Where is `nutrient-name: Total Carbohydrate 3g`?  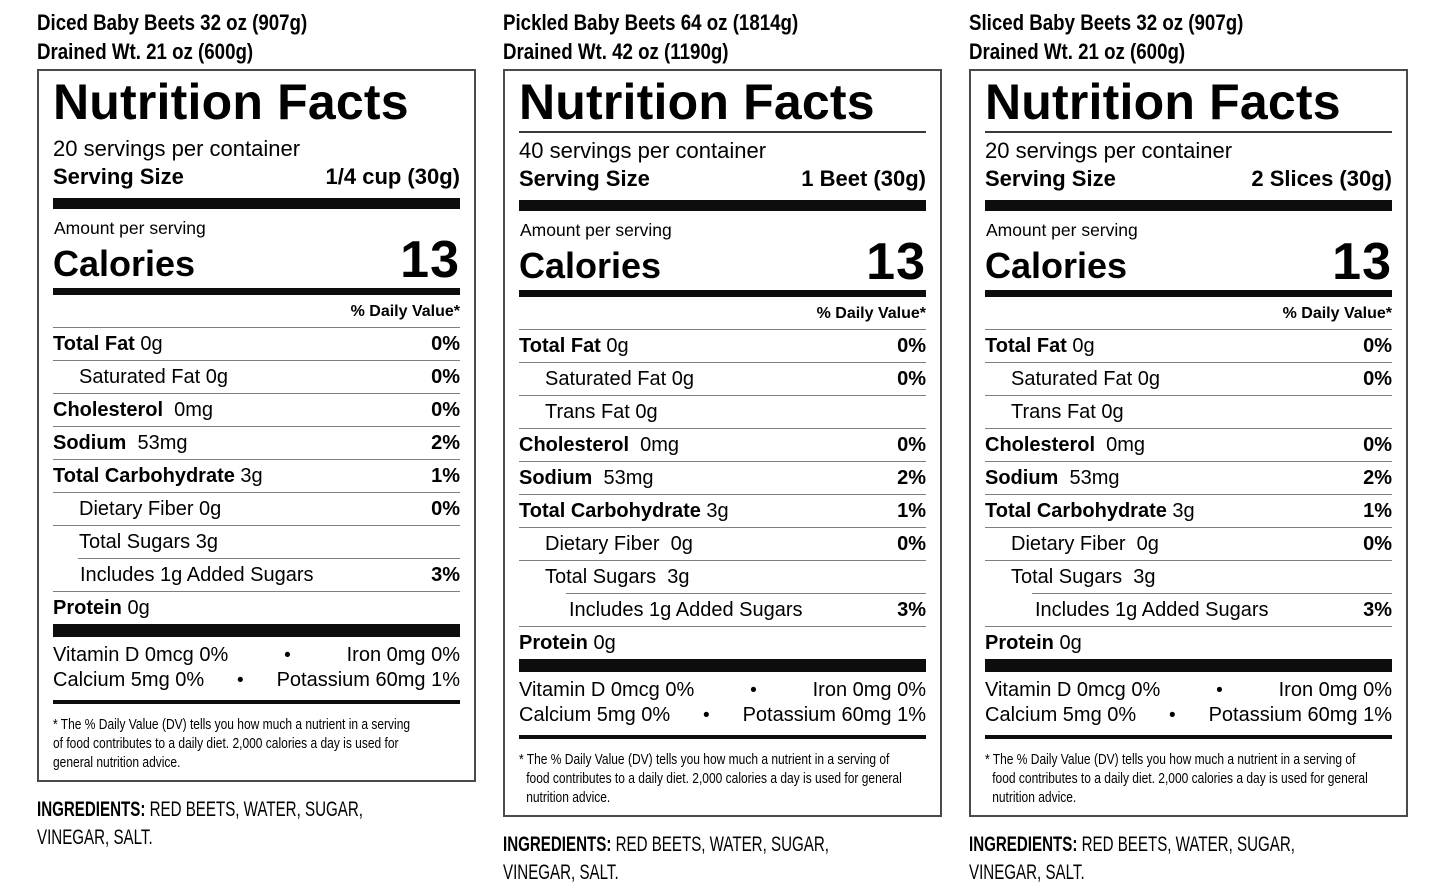 nutrient-name: Total Carbohydrate 3g is located at coordinates (158, 476).